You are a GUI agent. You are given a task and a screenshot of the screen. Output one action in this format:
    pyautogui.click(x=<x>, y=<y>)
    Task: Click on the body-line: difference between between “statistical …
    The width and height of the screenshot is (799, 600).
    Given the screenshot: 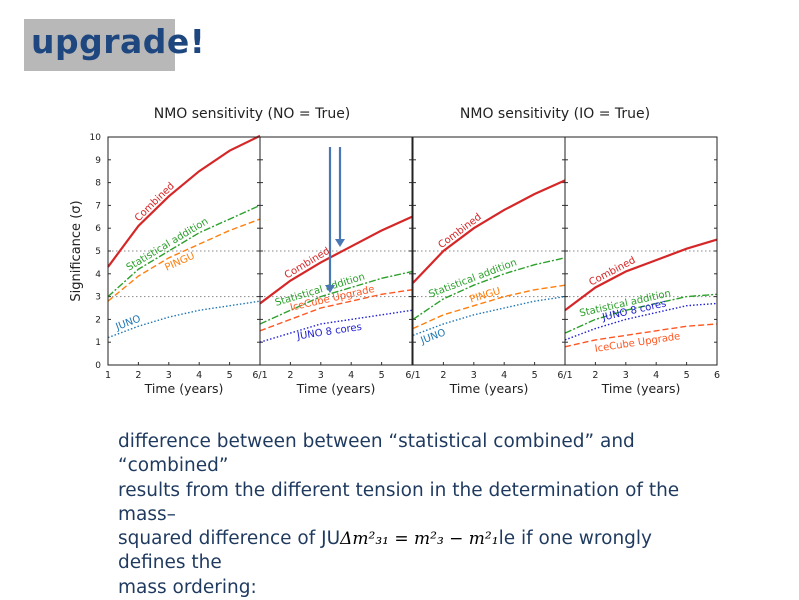 What is the action you would take?
    pyautogui.click(x=376, y=441)
    